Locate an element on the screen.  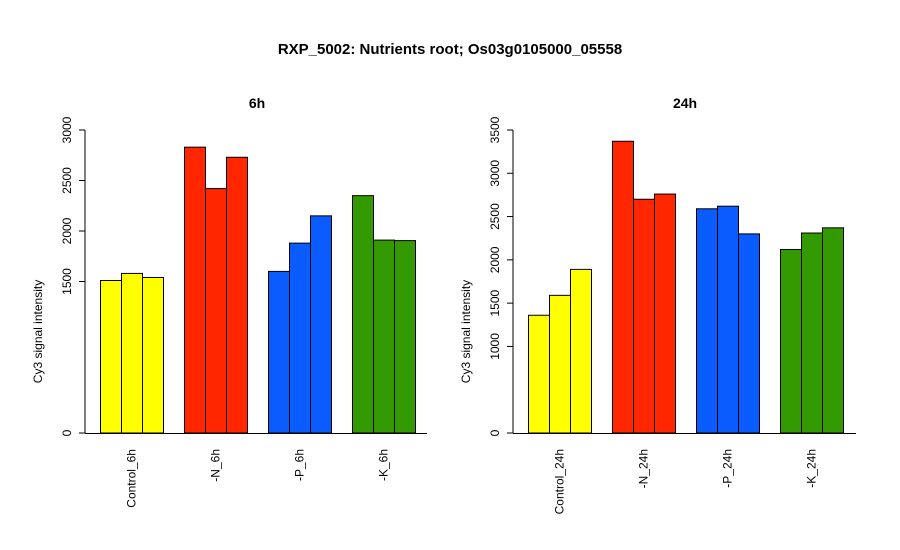
panel-6h-bar--P_6h-1 is located at coordinates (279, 352).